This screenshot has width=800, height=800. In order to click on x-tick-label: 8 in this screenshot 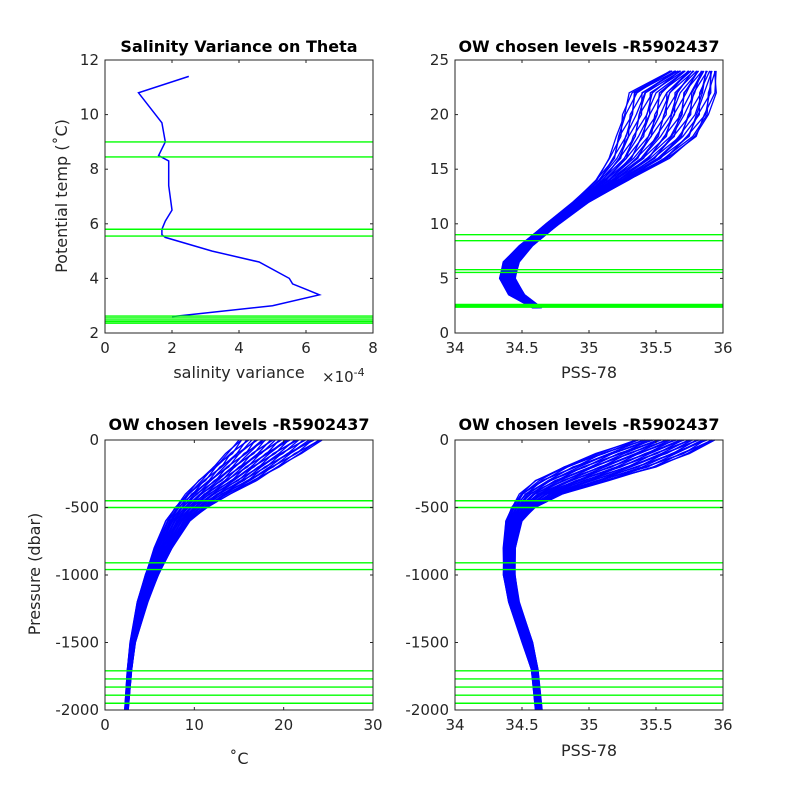, I will do `click(373, 348)`.